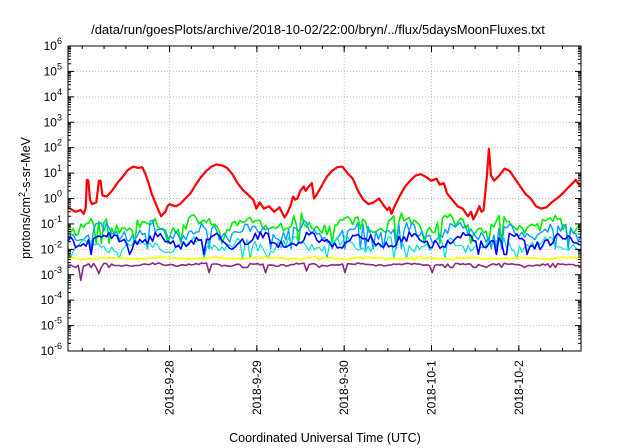  Describe the element at coordinates (58, 244) in the screenshot. I see `y-tick-exponent: -2` at that location.